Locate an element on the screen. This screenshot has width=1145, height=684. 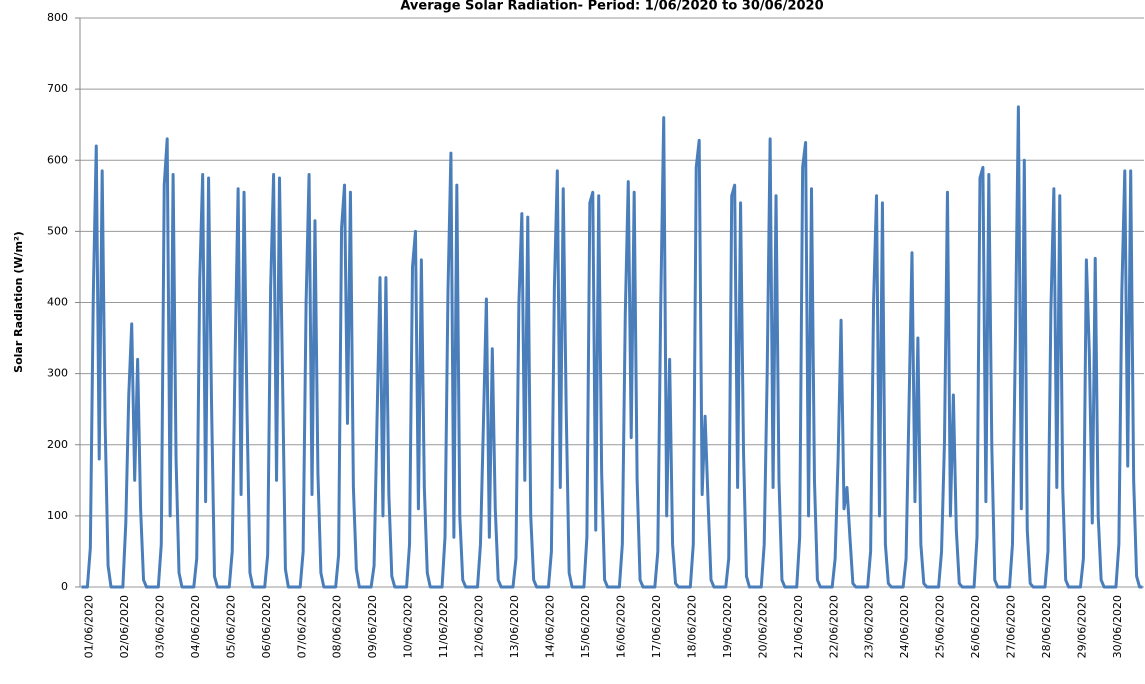
x-tick-label: 05/06/2020 is located at coordinates (230, 626).